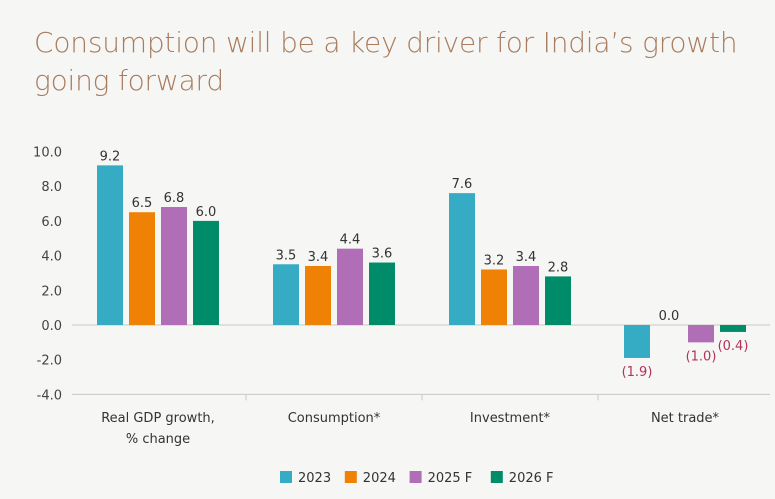 The height and width of the screenshot is (499, 775). What do you see at coordinates (462, 184) in the screenshot?
I see `data-label: 7.6` at bounding box center [462, 184].